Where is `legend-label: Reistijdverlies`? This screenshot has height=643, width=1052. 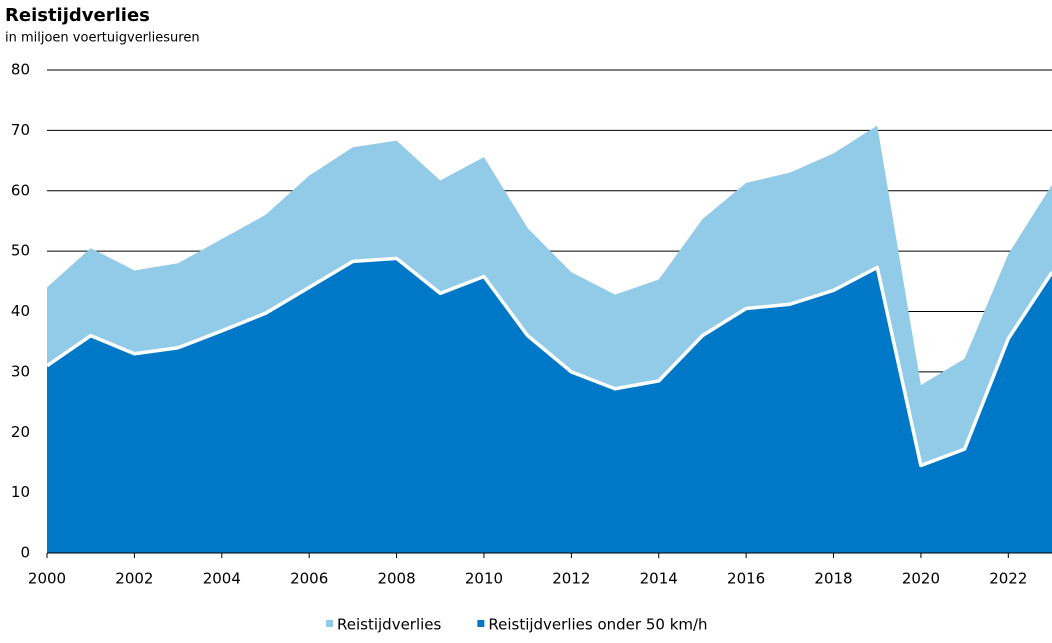
legend-label: Reistijdverlies is located at coordinates (389, 625).